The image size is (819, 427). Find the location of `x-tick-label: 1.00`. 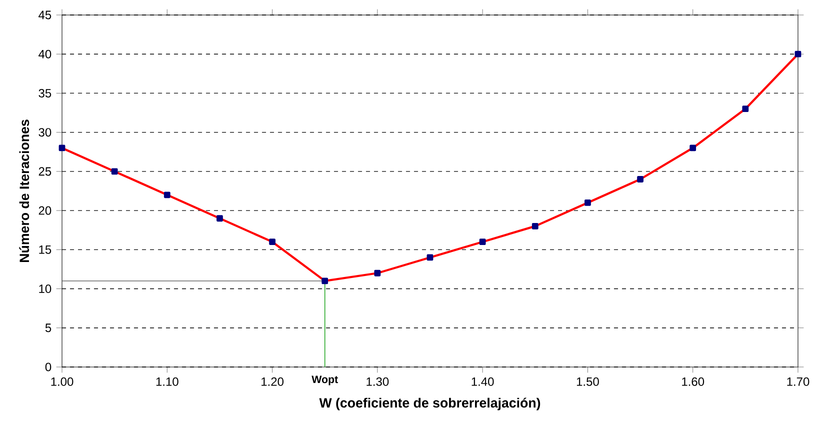

x-tick-label: 1.00 is located at coordinates (62, 381).